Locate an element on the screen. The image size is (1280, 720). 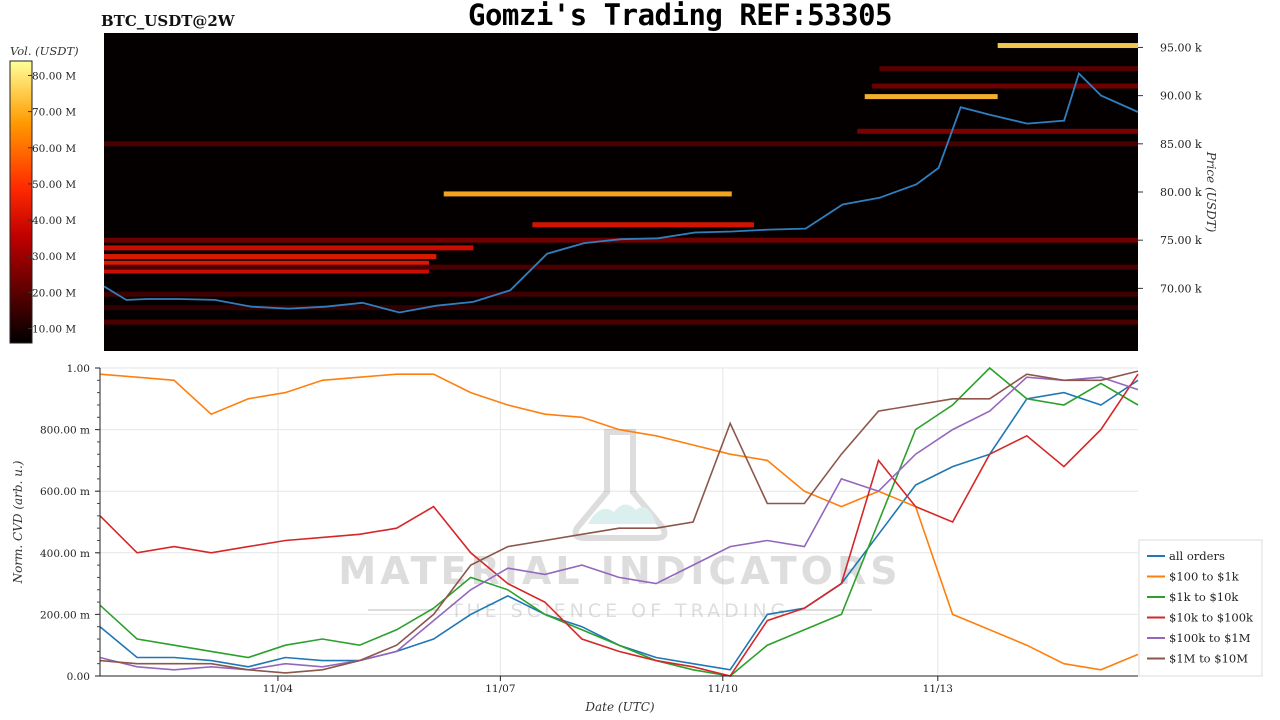
price-tick-label: 90.00 k is located at coordinates (1181, 96).